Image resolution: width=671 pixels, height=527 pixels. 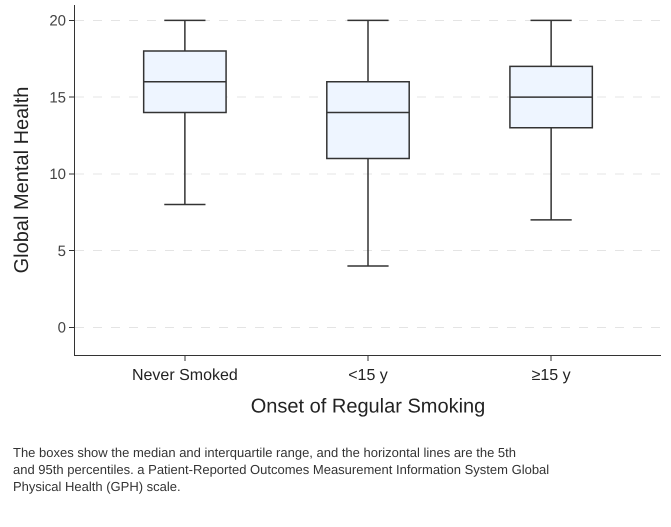 What do you see at coordinates (57, 97) in the screenshot?
I see `y-tick-label: 15` at bounding box center [57, 97].